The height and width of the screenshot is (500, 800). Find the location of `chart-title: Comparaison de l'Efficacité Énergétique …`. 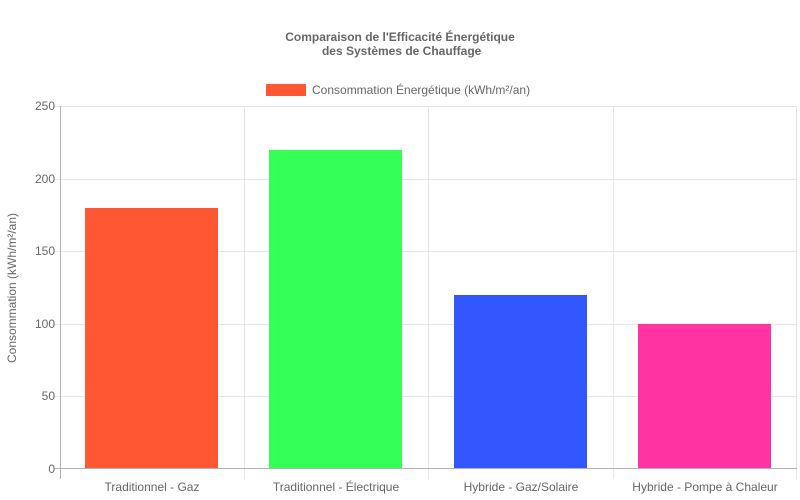

chart-title: Comparaison de l'Efficacité Énergétique … is located at coordinates (400, 44).